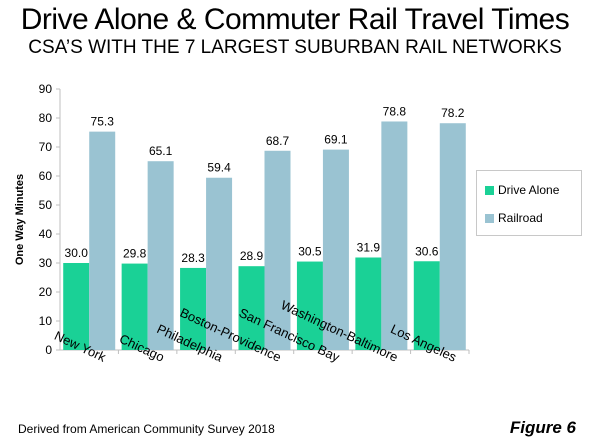  I want to click on y-tick-label: 60, so click(46, 176).